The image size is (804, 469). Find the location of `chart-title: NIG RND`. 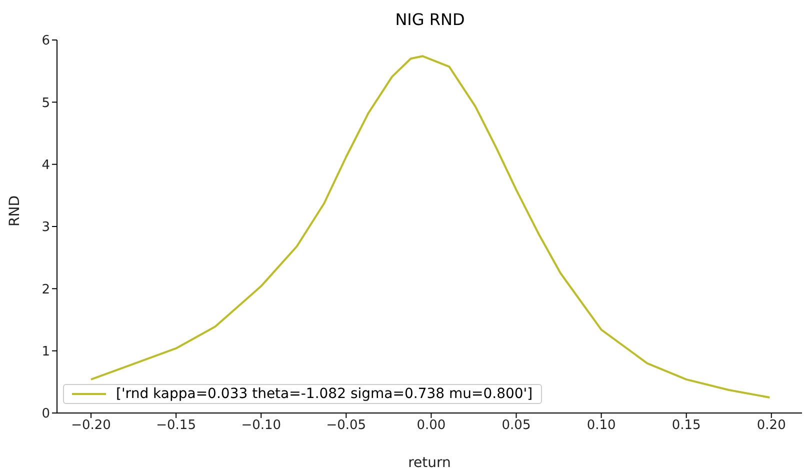

chart-title: NIG RND is located at coordinates (430, 19).